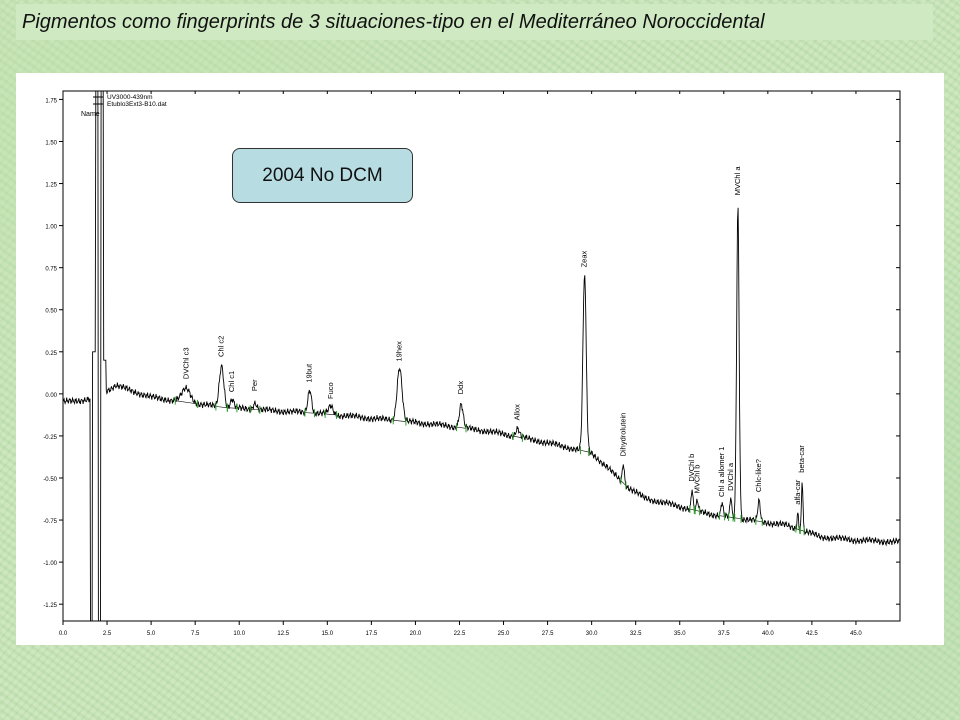  What do you see at coordinates (856, 634) in the screenshot?
I see `x-tick-label: 45.0` at bounding box center [856, 634].